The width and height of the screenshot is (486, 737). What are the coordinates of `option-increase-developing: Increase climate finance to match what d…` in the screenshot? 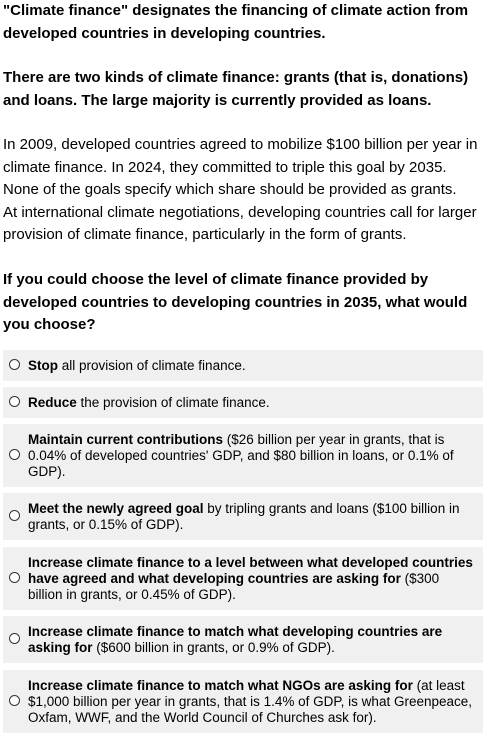 It's located at (243, 639).